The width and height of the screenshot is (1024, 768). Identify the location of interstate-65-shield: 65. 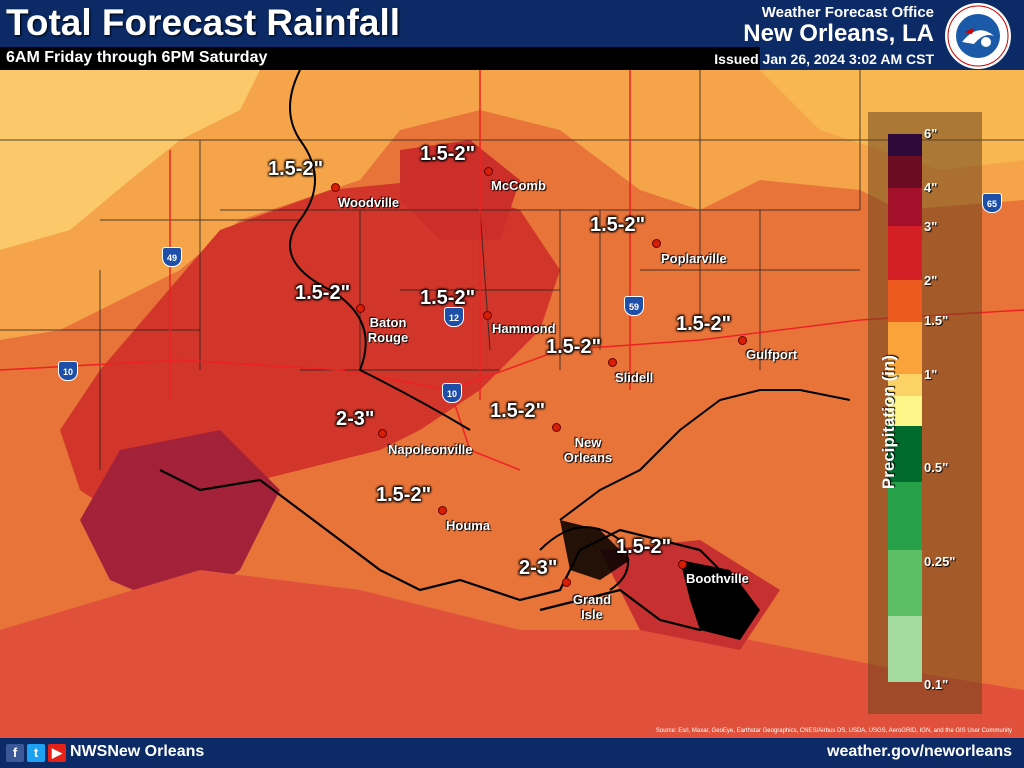
(992, 203).